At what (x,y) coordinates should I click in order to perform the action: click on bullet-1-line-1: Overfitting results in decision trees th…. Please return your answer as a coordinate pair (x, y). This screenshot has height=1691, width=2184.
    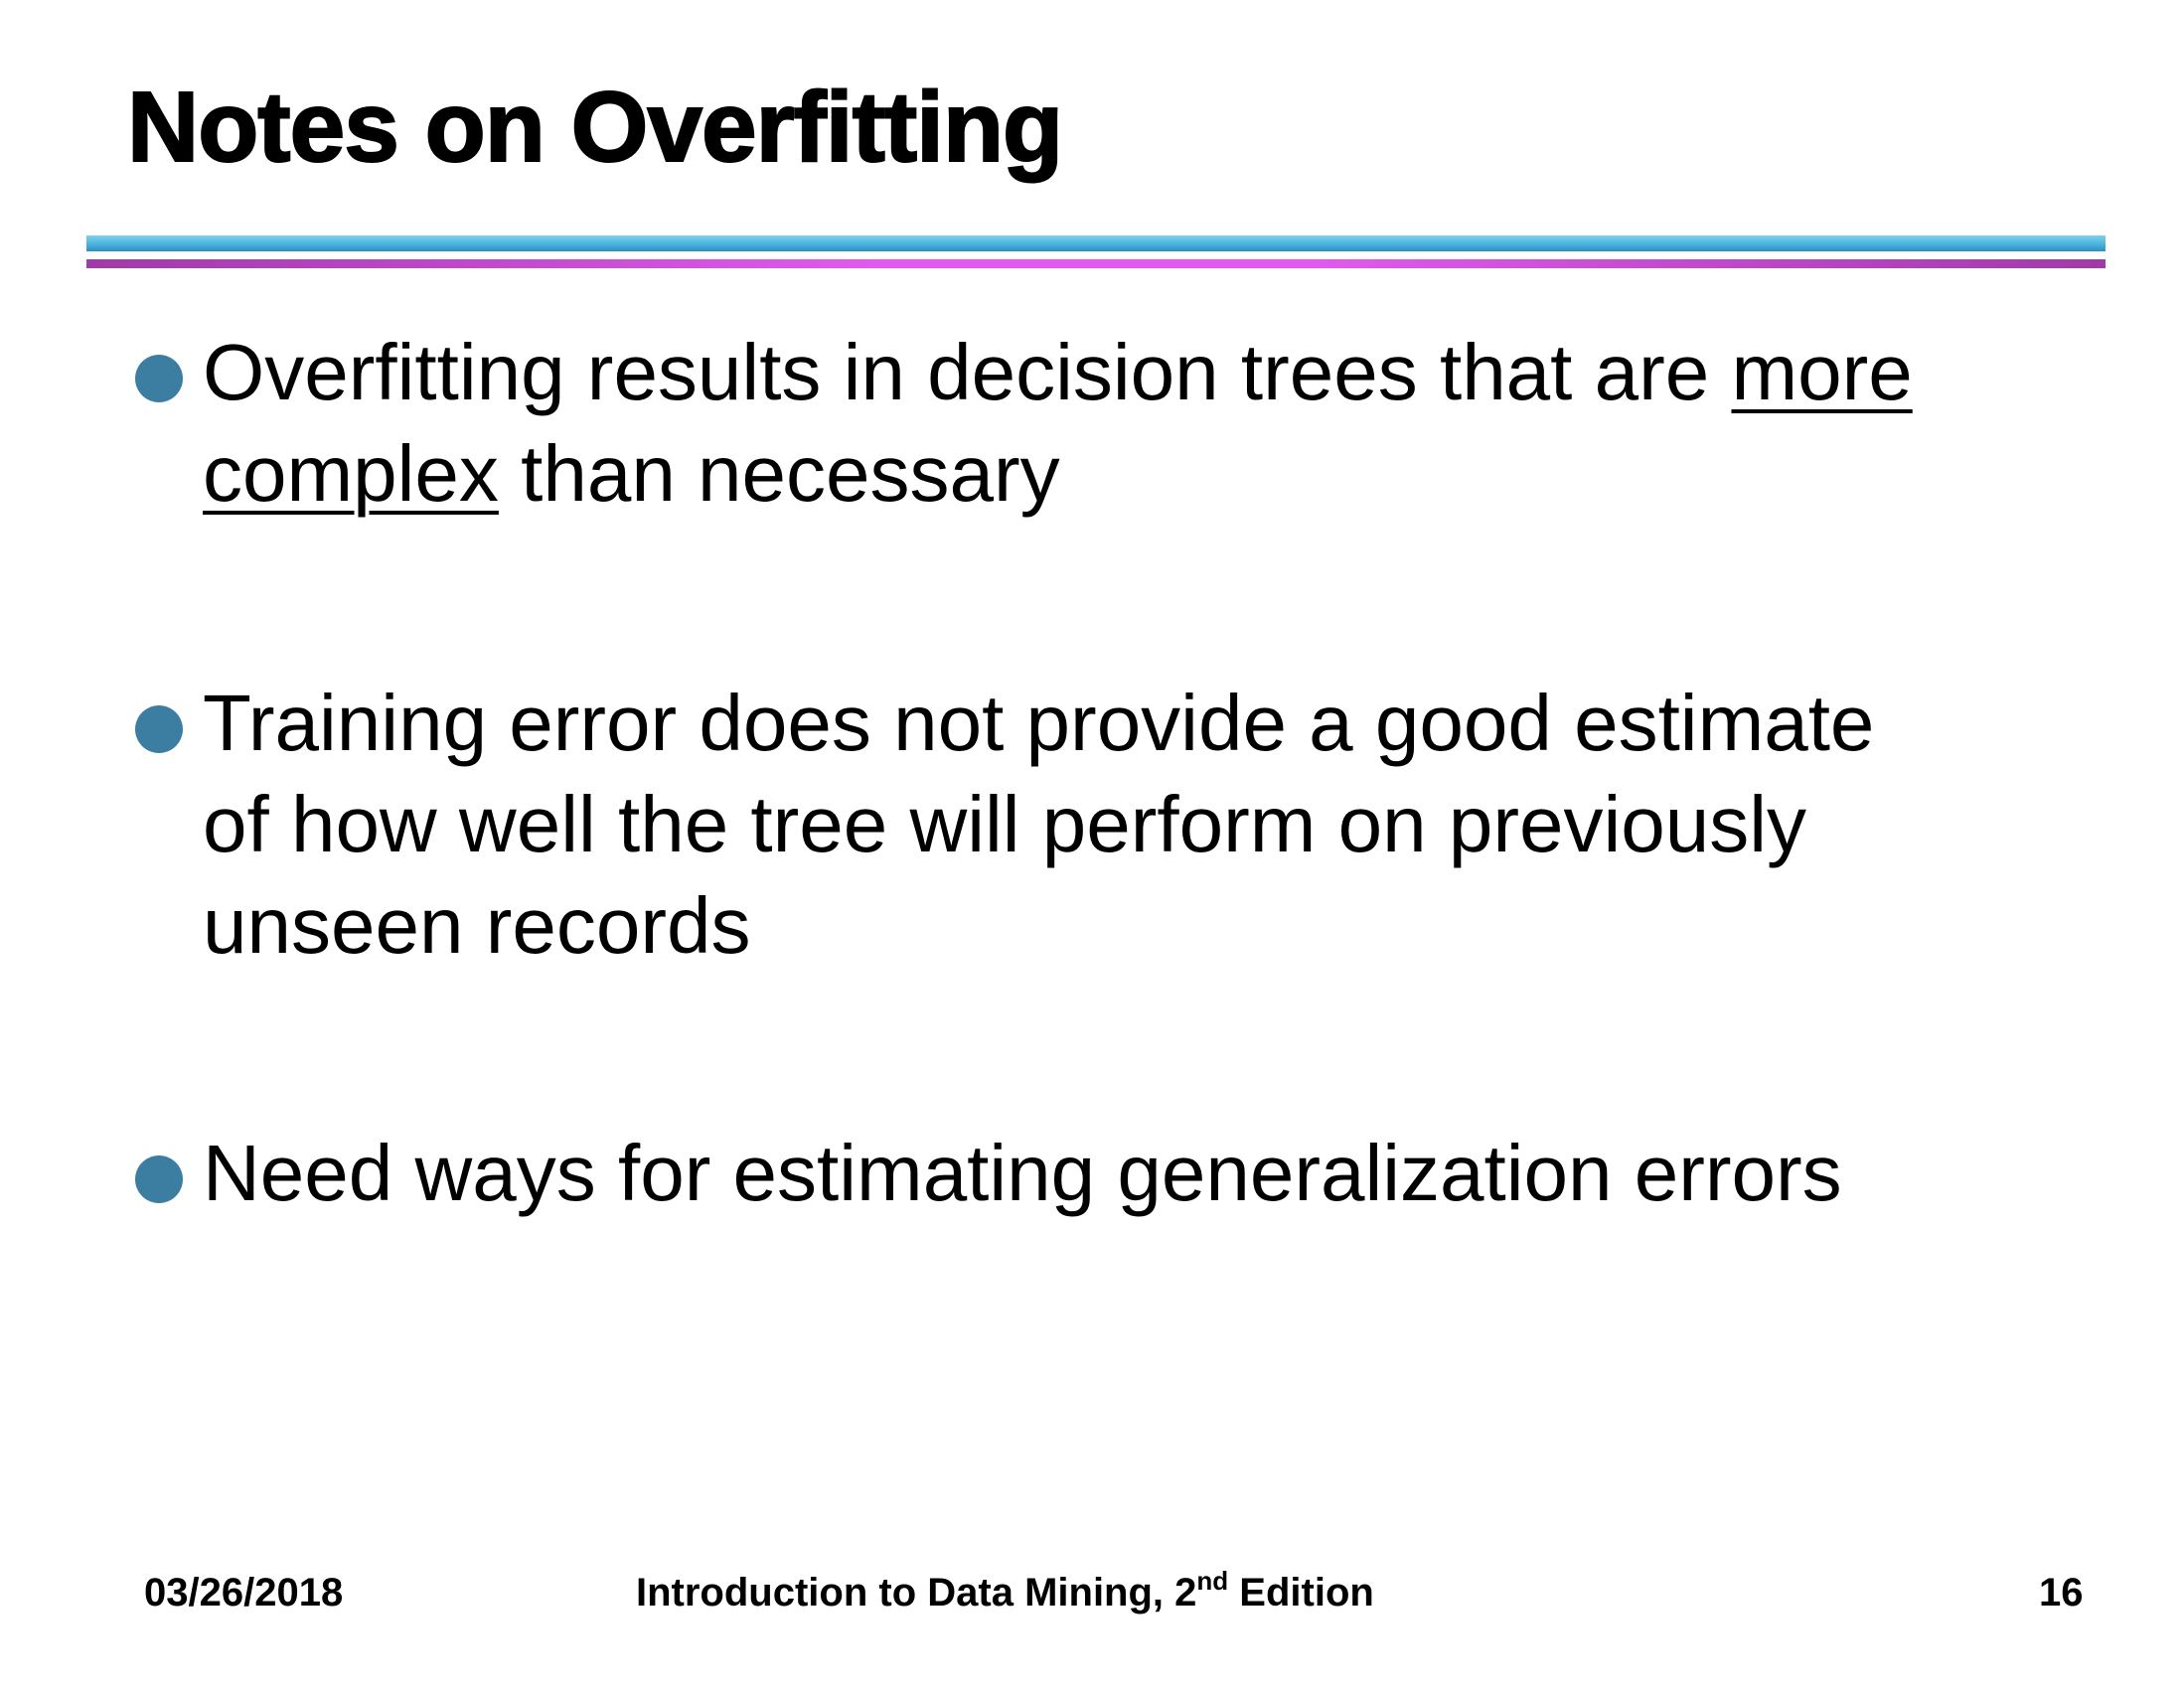
    Looking at the image, I should click on (1058, 372).